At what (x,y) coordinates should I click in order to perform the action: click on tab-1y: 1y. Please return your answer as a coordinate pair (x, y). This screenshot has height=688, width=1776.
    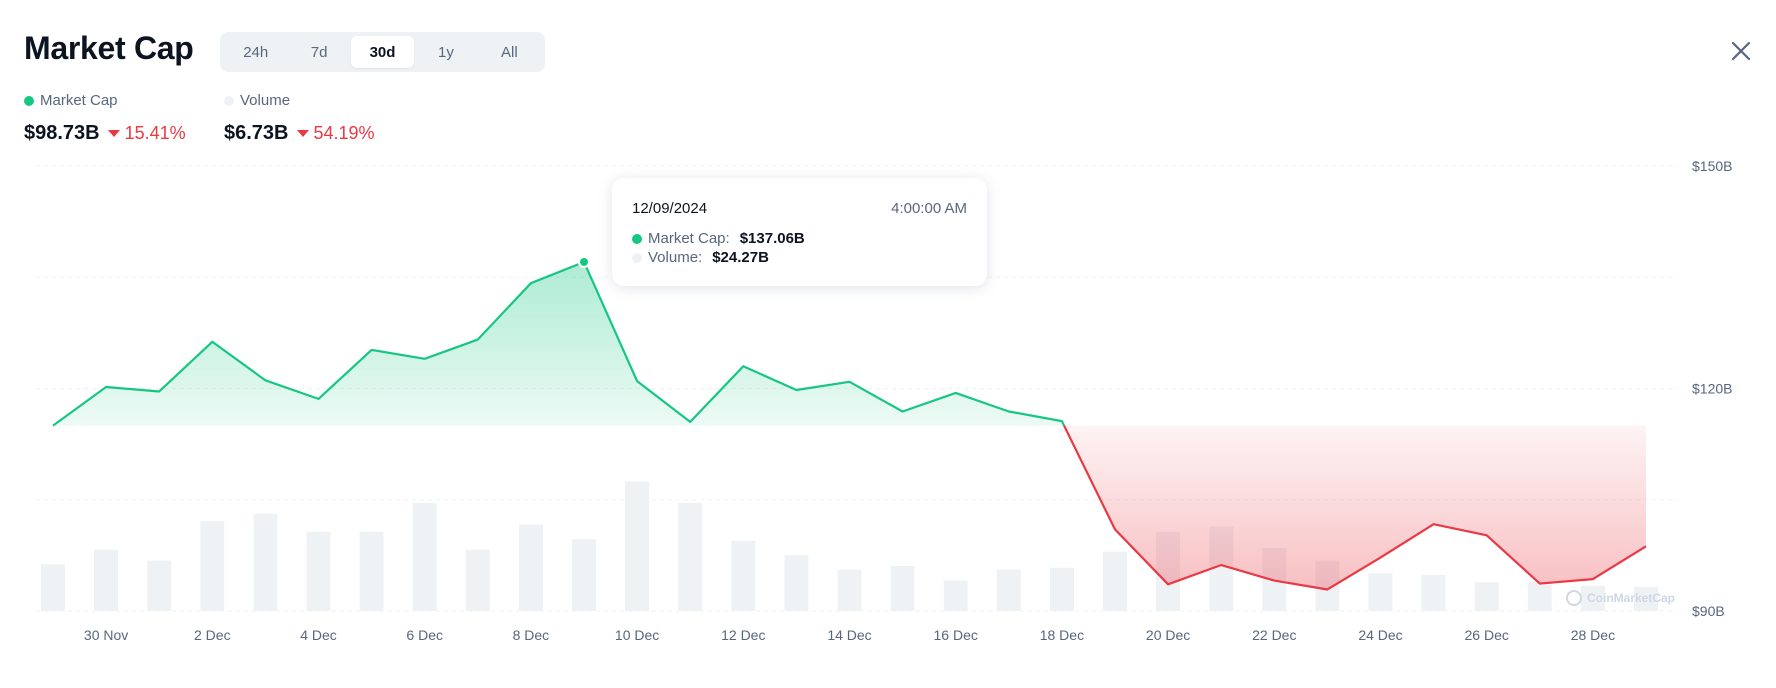
    Looking at the image, I should click on (446, 52).